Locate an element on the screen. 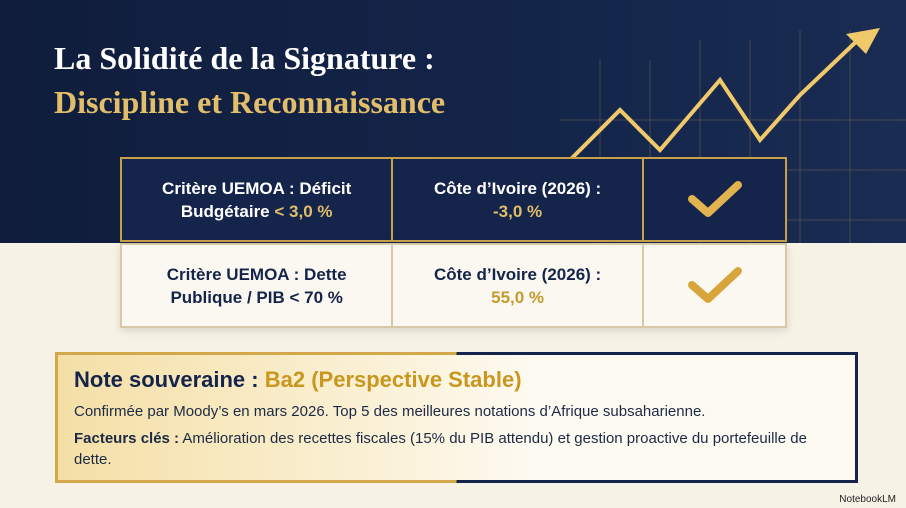 This screenshot has height=508, width=906. rating-label: Note souveraine : is located at coordinates (166, 379).